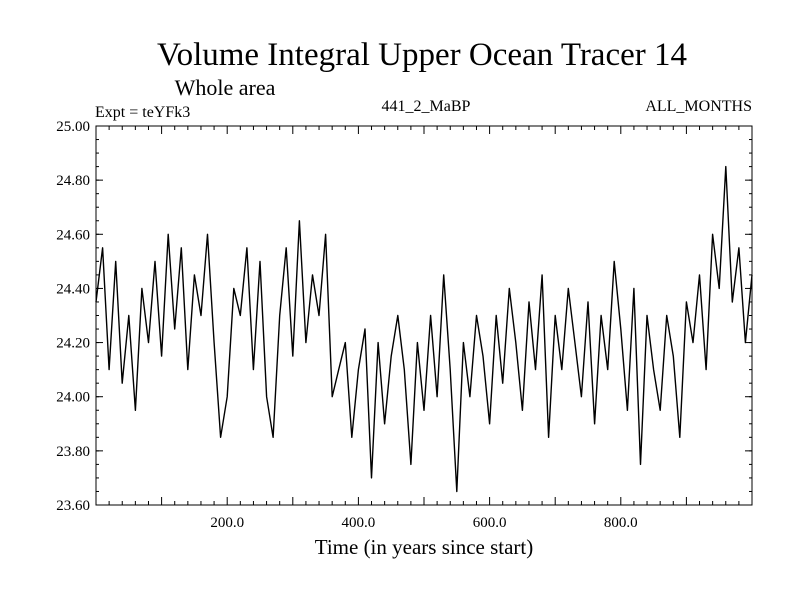 The width and height of the screenshot is (800, 600). Describe the element at coordinates (73, 127) in the screenshot. I see `y-tick-label: 25.00` at that location.